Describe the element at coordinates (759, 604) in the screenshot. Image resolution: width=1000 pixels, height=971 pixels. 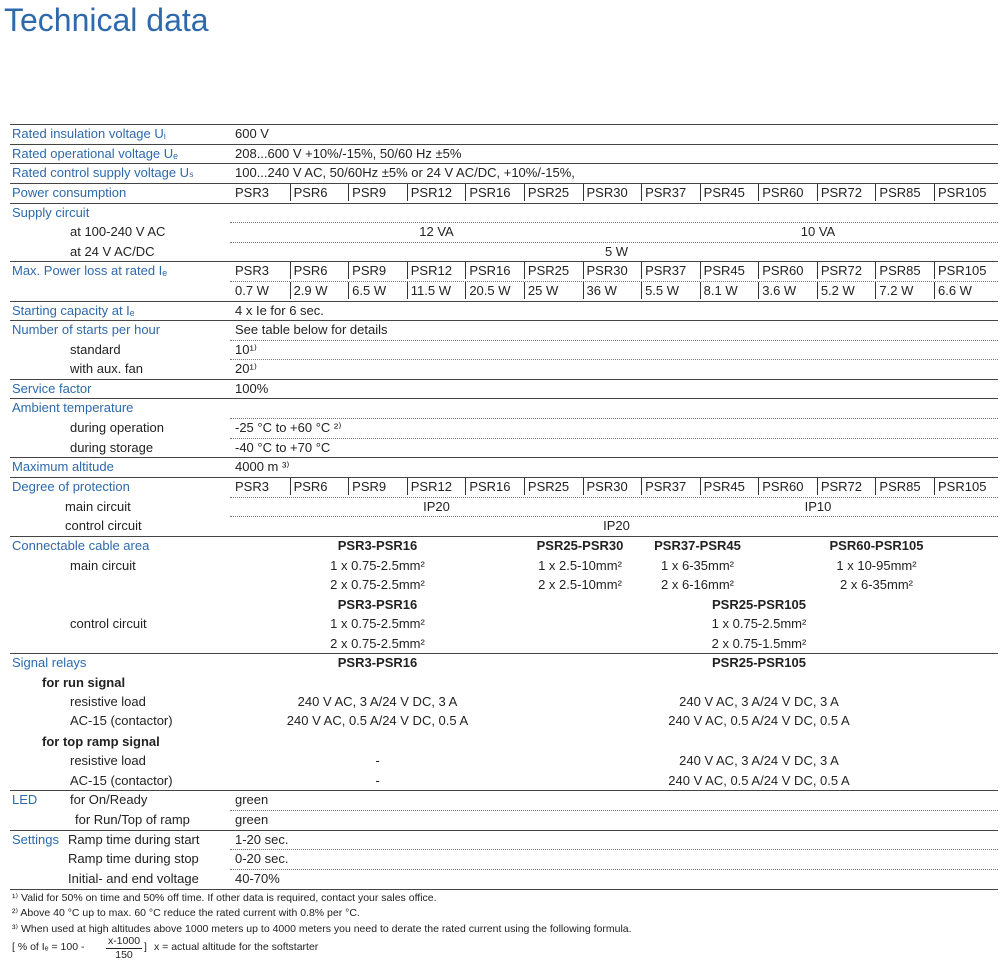
I see `span-cell: PSR25-PSR105` at that location.